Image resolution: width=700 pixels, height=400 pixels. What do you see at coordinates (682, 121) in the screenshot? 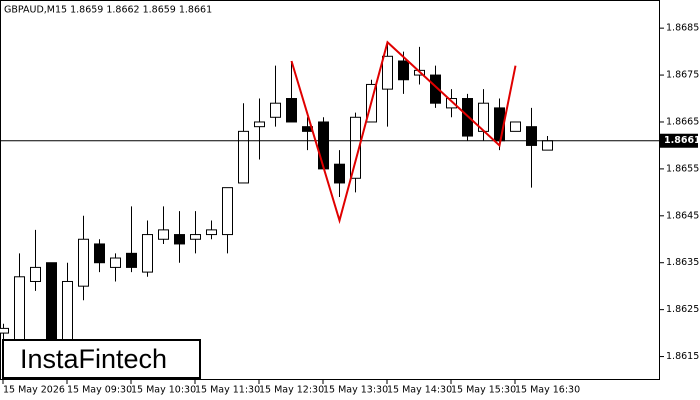
I see `y-tick-label: 1.8665` at bounding box center [682, 121].